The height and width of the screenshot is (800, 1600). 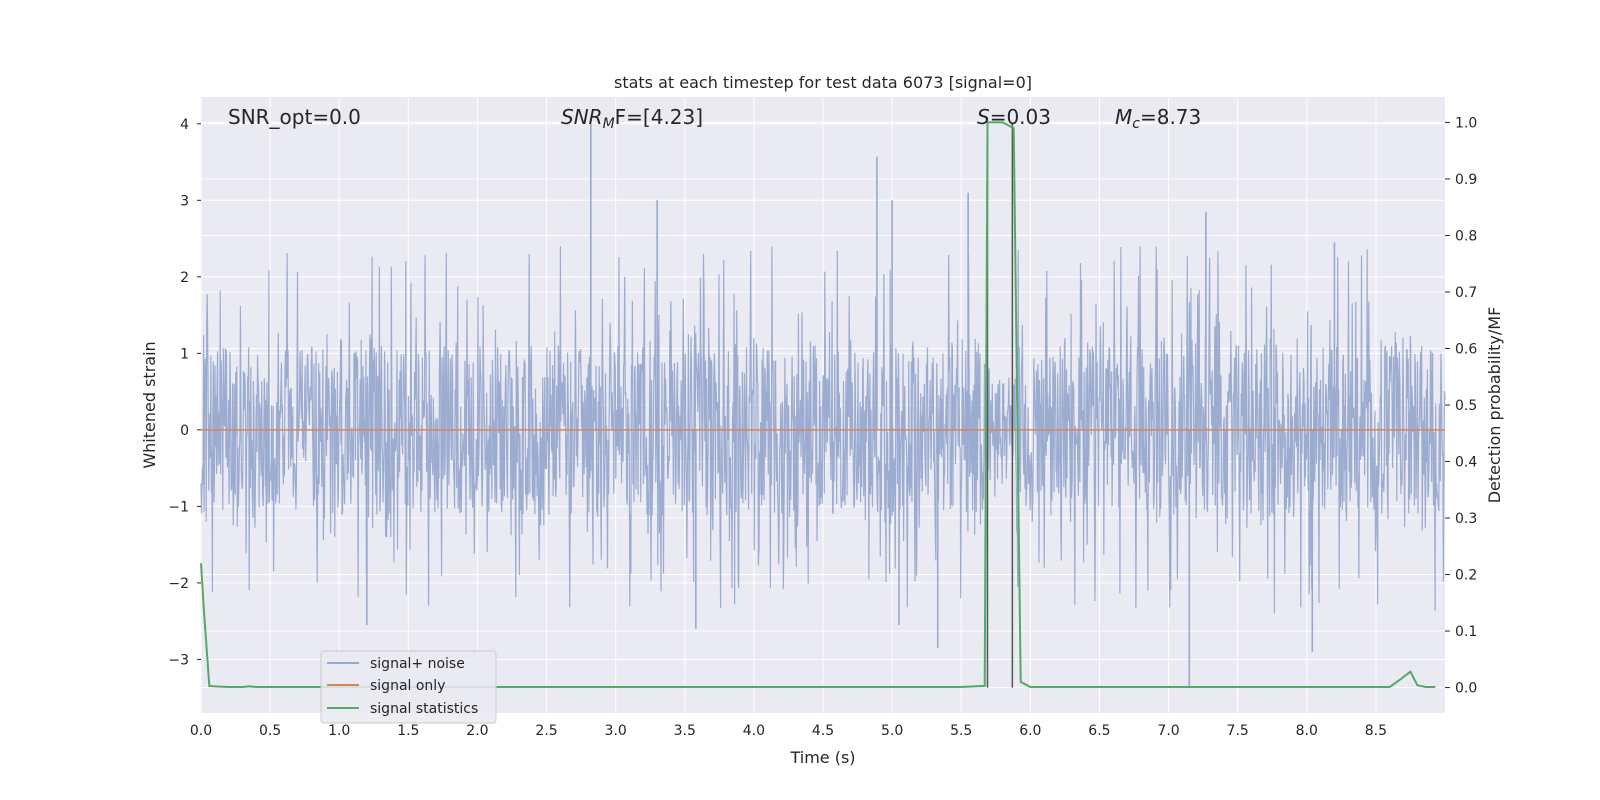 I want to click on x-tick-label: 6.0, so click(x=1030, y=731).